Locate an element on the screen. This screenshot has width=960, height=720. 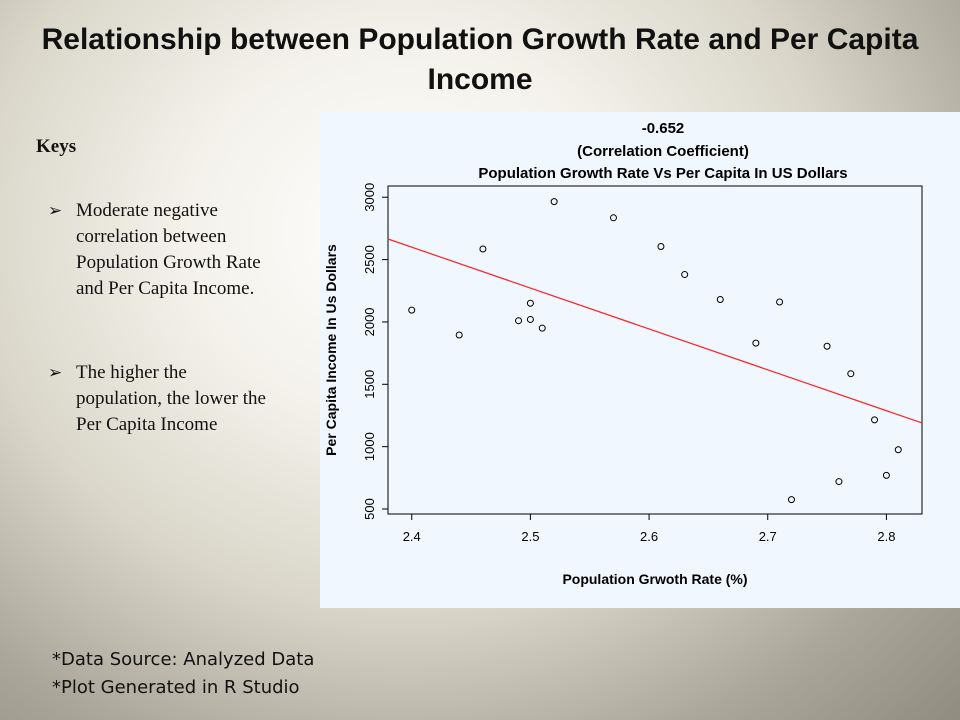
x-axis: 2.4 2.5 2.6 2.7 2.8 is located at coordinates (649, 529).